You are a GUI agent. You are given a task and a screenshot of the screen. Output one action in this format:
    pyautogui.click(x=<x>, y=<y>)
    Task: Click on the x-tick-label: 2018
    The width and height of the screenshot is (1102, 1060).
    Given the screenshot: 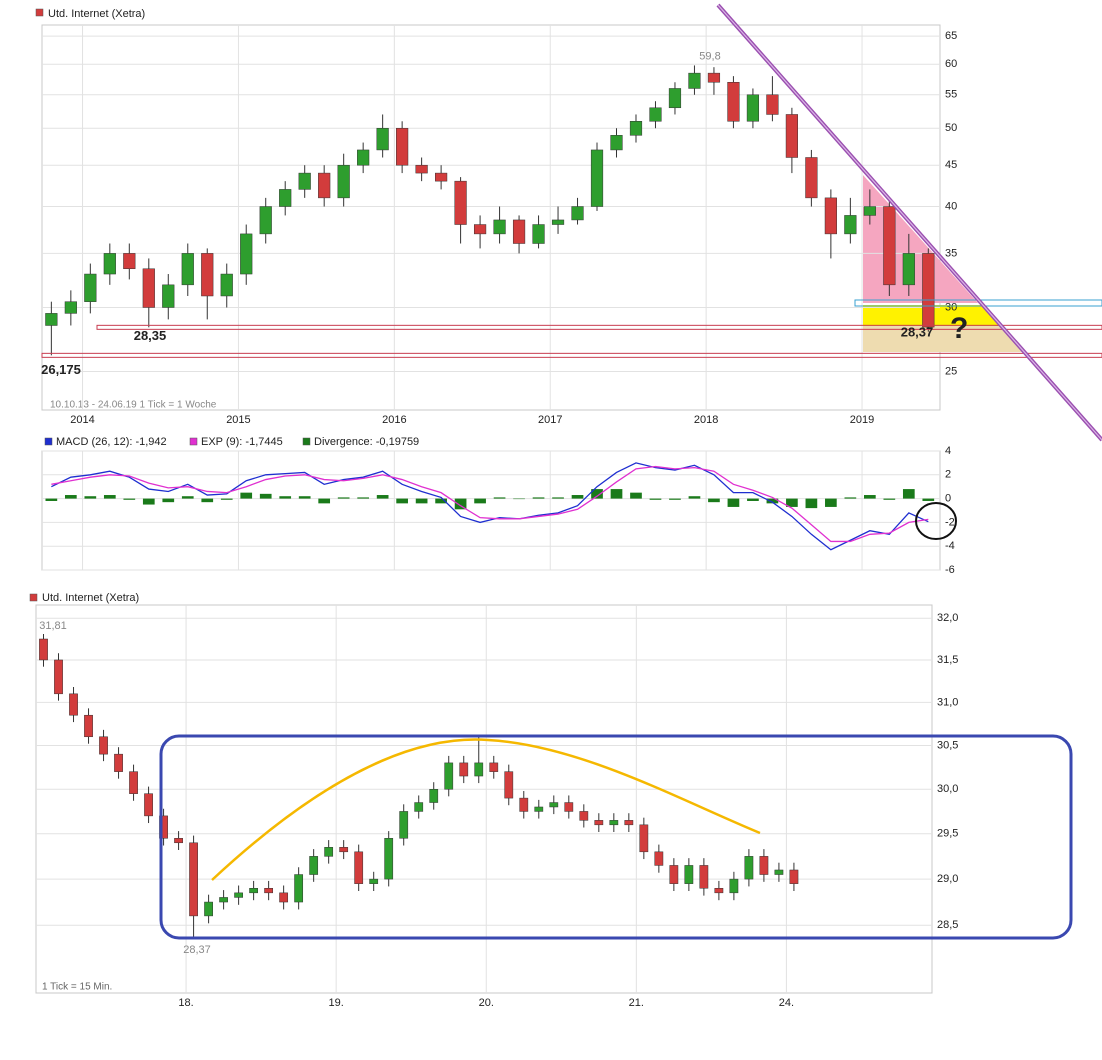 What is the action you would take?
    pyautogui.click(x=706, y=420)
    